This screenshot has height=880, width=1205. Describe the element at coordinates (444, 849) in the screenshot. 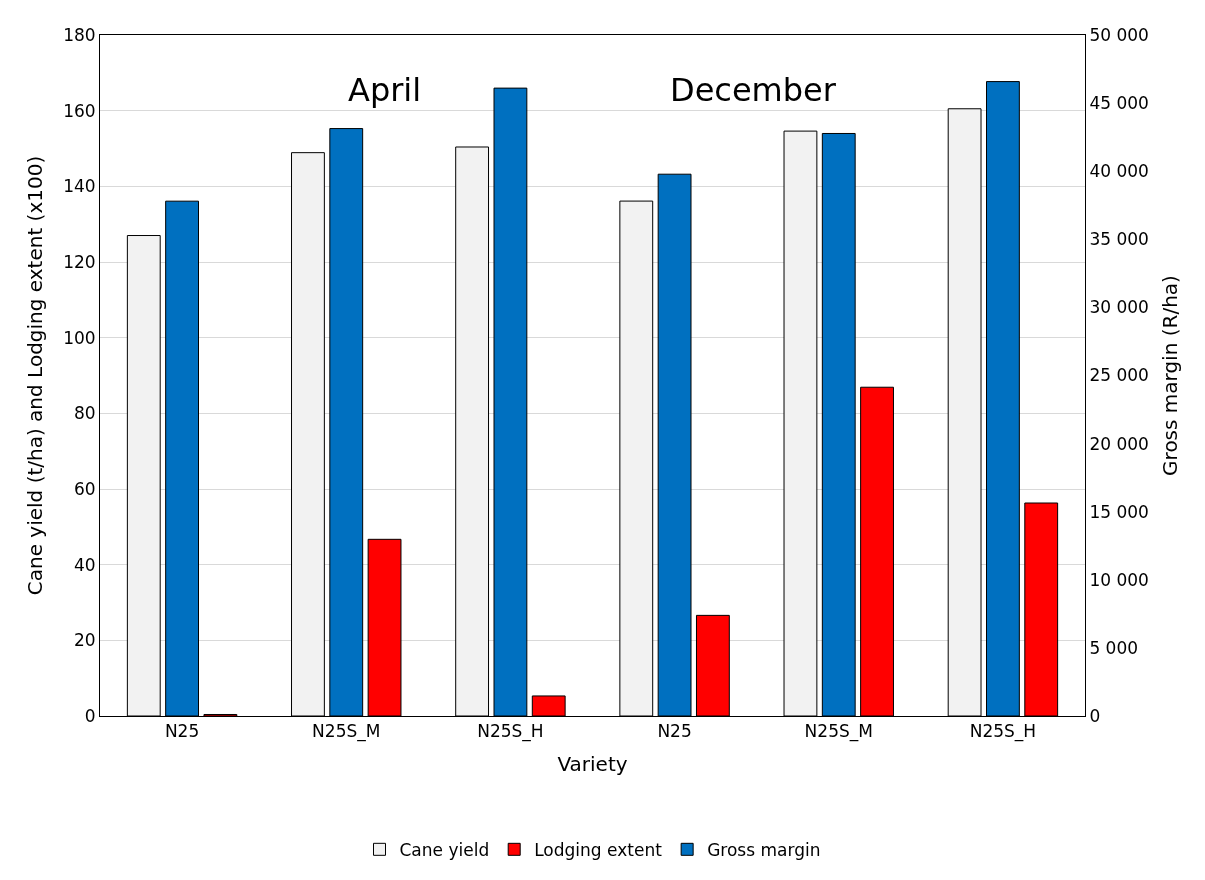

I see `legend-label: Cane yield` at that location.